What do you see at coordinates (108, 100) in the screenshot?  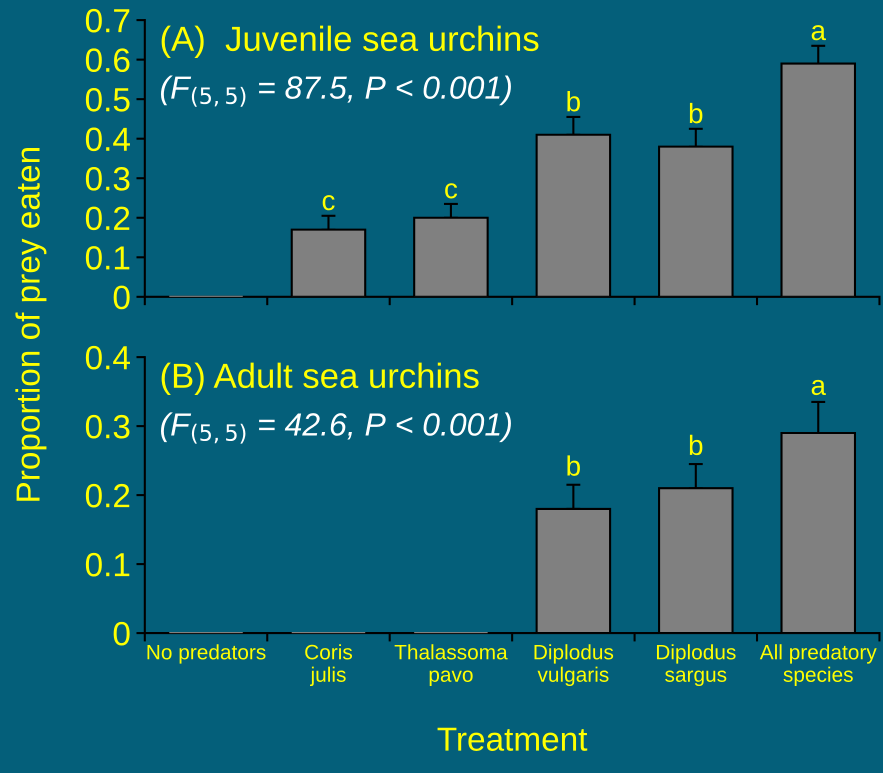 I see `y-tick-label: 0.5` at bounding box center [108, 100].